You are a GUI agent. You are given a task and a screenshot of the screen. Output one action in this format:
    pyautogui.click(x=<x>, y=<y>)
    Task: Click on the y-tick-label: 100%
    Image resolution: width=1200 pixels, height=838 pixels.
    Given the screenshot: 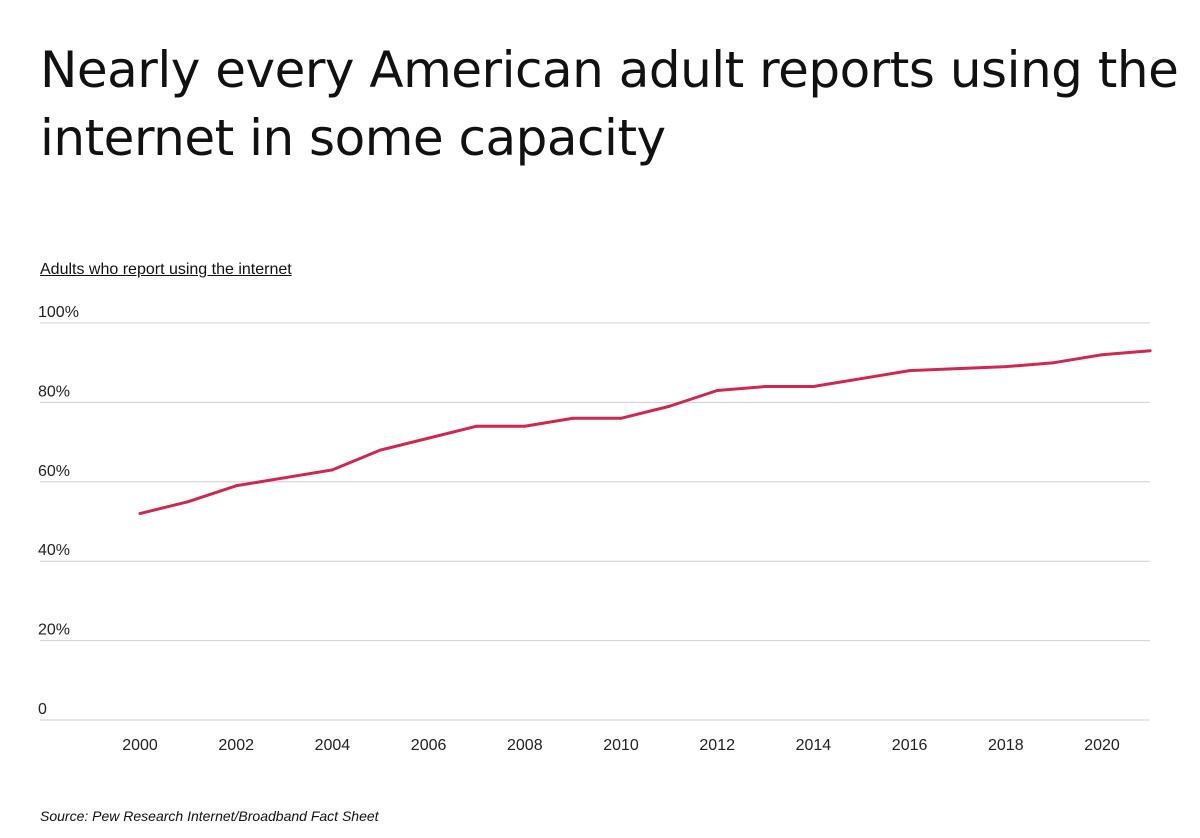 What is the action you would take?
    pyautogui.click(x=58, y=312)
    